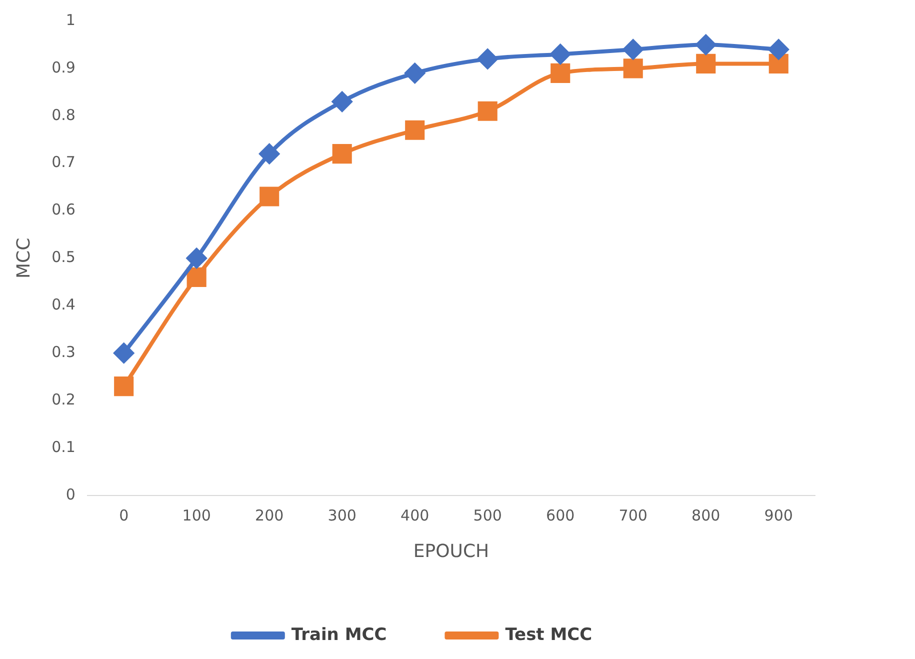 The image size is (915, 659). What do you see at coordinates (633, 515) in the screenshot?
I see `x-tick-label: 700` at bounding box center [633, 515].